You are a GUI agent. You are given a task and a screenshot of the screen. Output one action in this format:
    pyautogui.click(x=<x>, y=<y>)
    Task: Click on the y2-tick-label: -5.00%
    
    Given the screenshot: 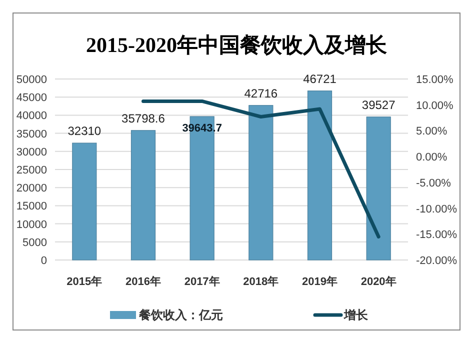 What is the action you would take?
    pyautogui.click(x=434, y=183)
    